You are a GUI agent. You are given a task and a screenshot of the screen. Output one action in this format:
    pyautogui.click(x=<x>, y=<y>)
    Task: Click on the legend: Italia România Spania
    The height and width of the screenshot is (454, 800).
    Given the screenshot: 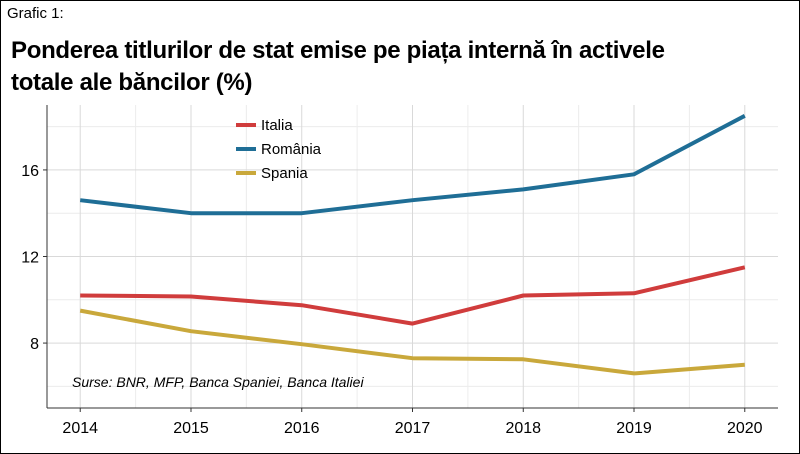 What is the action you would take?
    pyautogui.click(x=279, y=149)
    